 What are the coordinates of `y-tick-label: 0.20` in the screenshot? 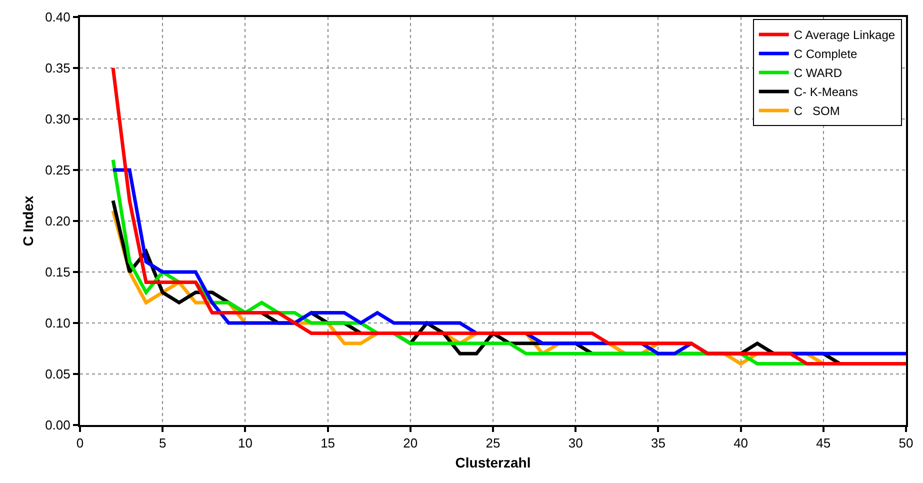 It's located at (57, 221).